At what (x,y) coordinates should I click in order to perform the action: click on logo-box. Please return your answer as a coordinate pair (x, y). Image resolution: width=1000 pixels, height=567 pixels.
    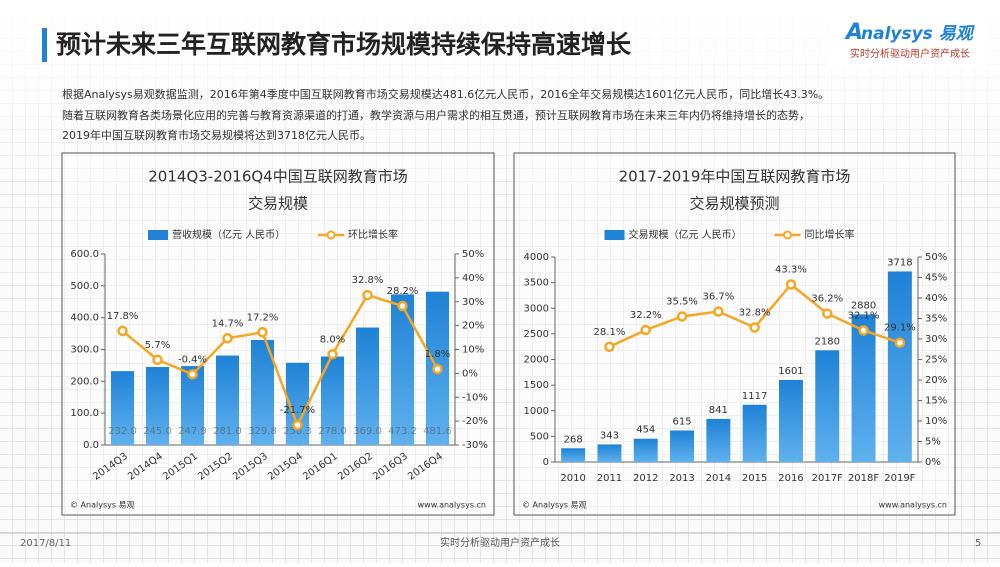
    Looking at the image, I should click on (909, 41).